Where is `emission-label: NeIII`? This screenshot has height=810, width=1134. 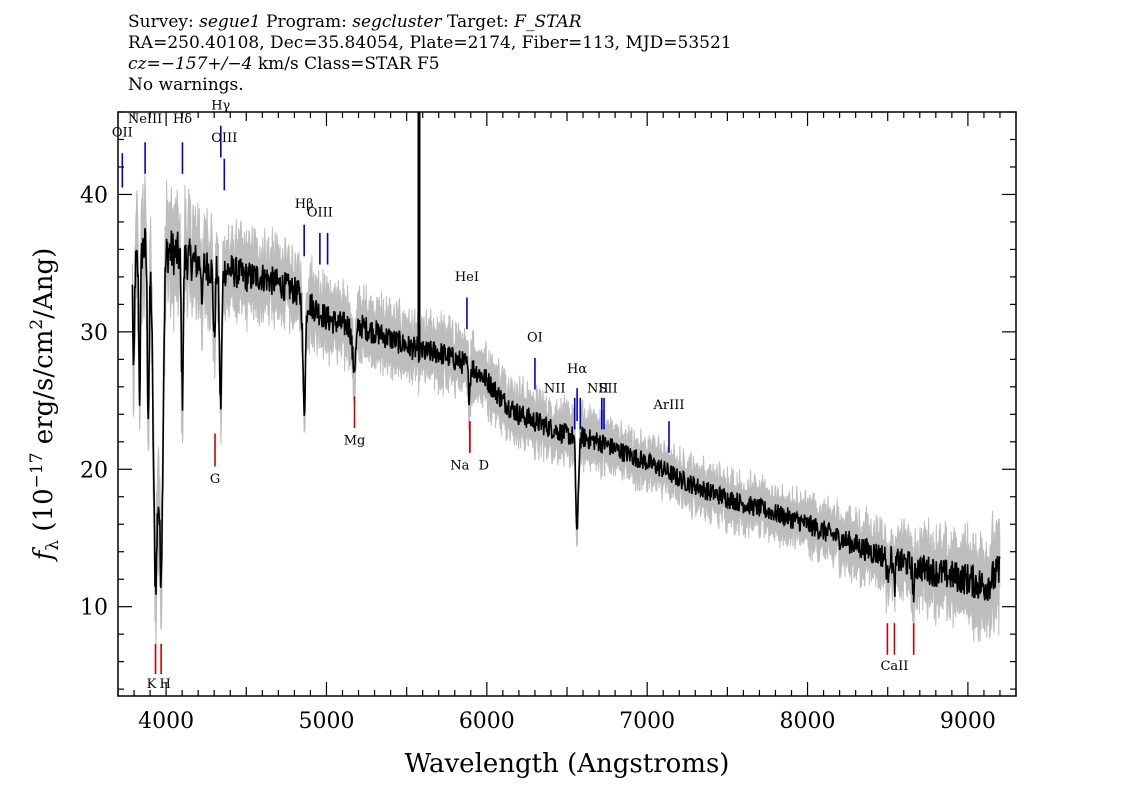 emission-label: NeIII is located at coordinates (145, 119).